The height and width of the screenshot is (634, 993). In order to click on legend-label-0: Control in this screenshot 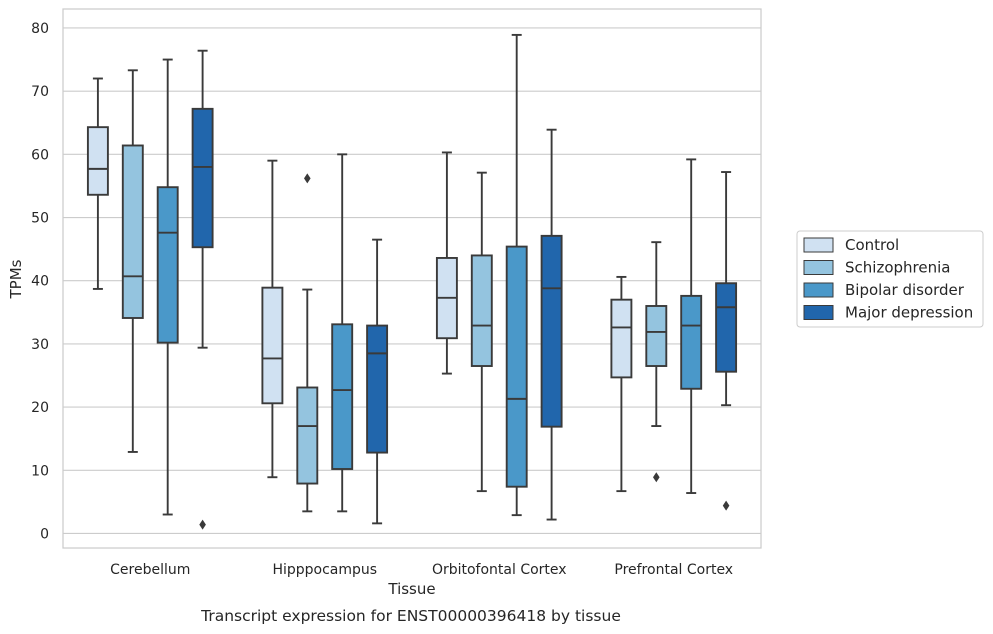, I will do `click(872, 245)`.